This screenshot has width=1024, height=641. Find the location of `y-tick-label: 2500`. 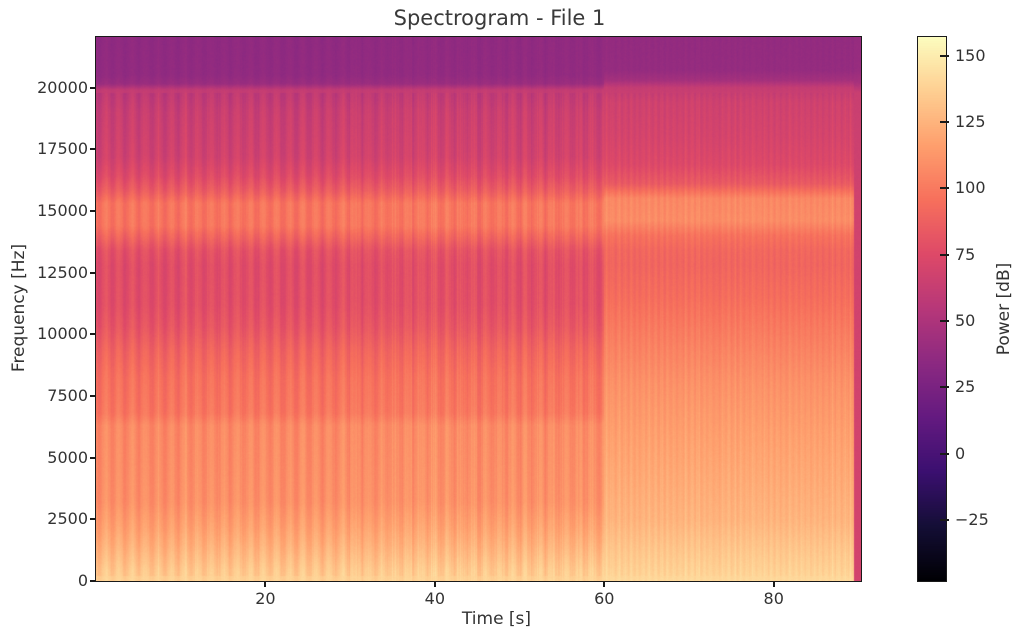

y-tick-label: 2500 is located at coordinates (67, 519).